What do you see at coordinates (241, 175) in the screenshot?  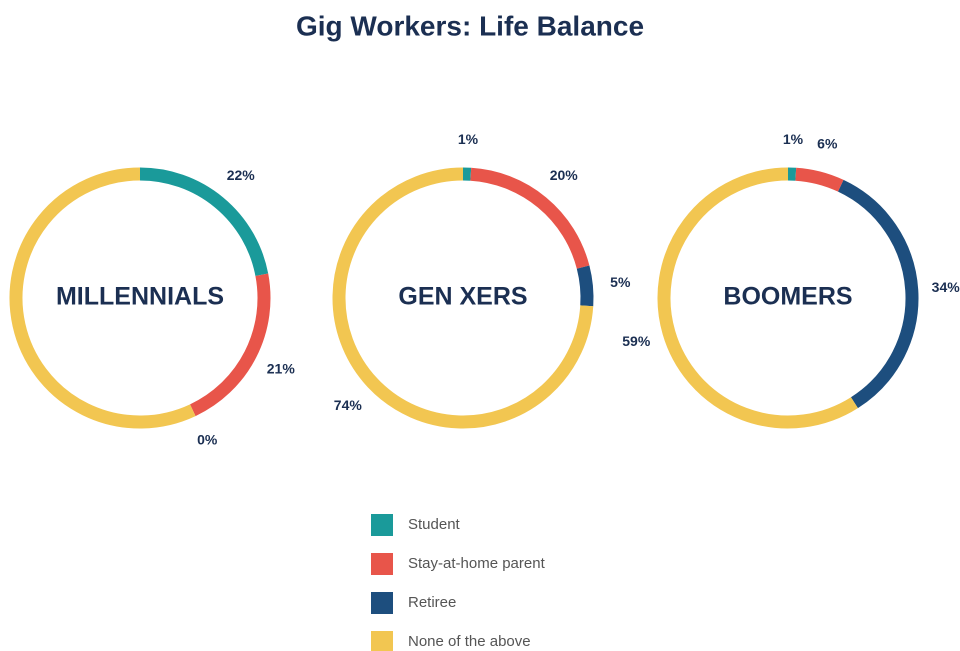 I see `data-label: 22%` at bounding box center [241, 175].